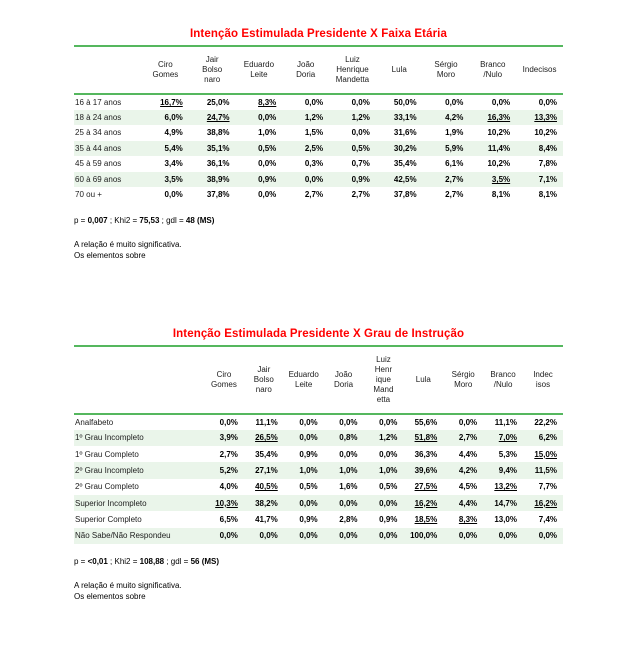 The image size is (631, 653). I want to click on stat-value: (MS), so click(209, 561).